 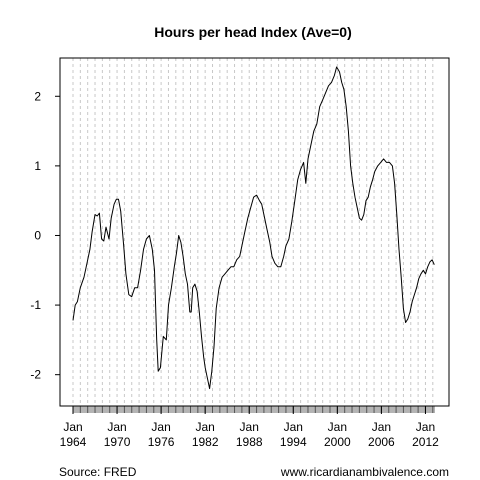 I want to click on x-tick-label: 1976, so click(x=161, y=442).